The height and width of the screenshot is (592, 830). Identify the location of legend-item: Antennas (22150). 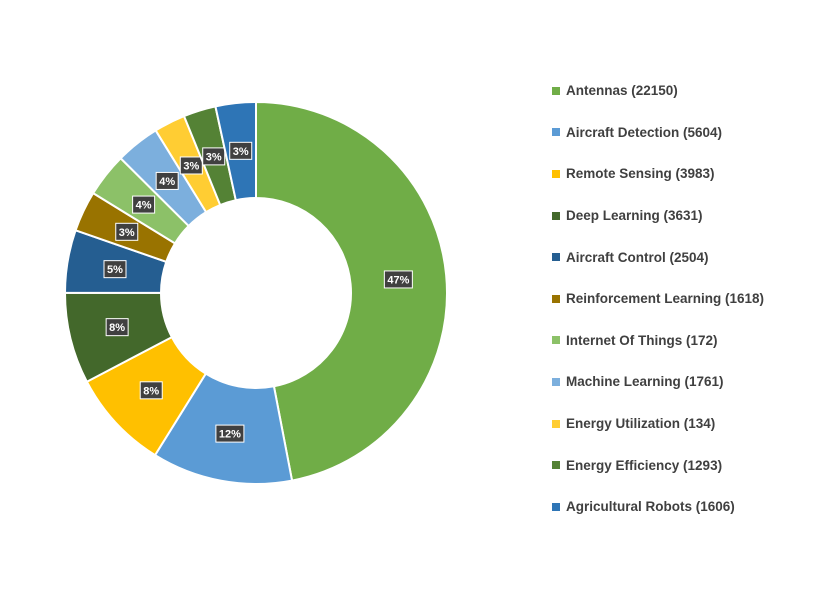
(687, 91).